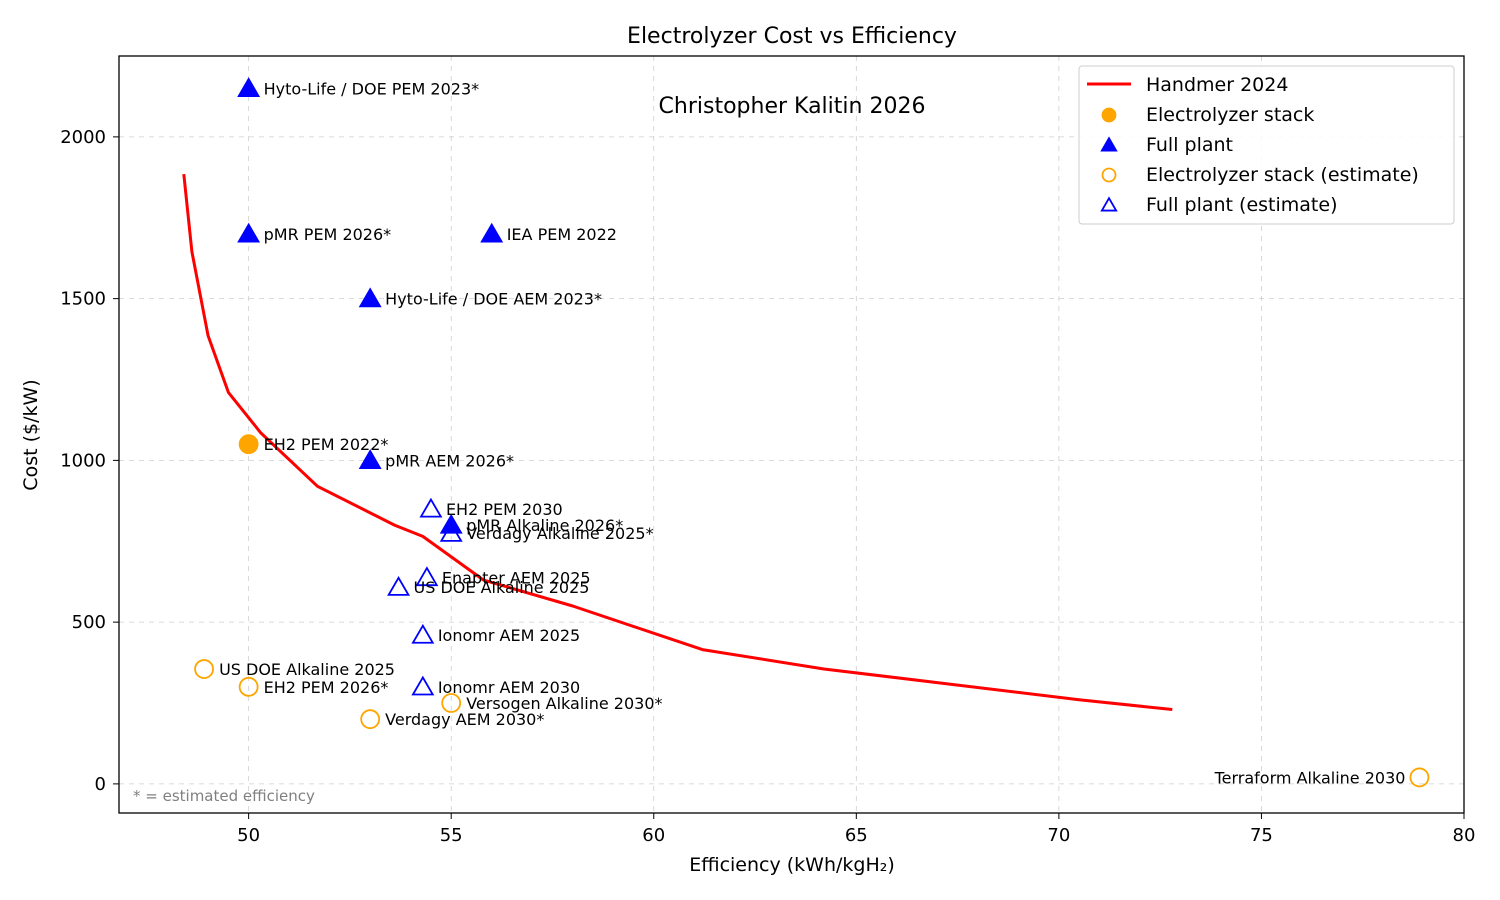 This screenshot has height=900, width=1500. Describe the element at coordinates (1230, 115) in the screenshot. I see `legend-label: Electrolyzer stack` at that location.